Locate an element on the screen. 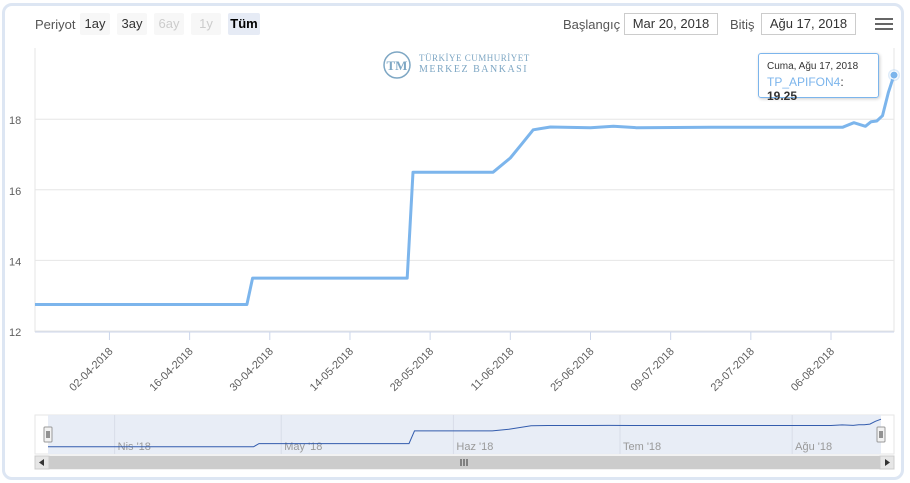  logo-line-1: TÜRKİYE CUMHURİYET is located at coordinates (474, 58).